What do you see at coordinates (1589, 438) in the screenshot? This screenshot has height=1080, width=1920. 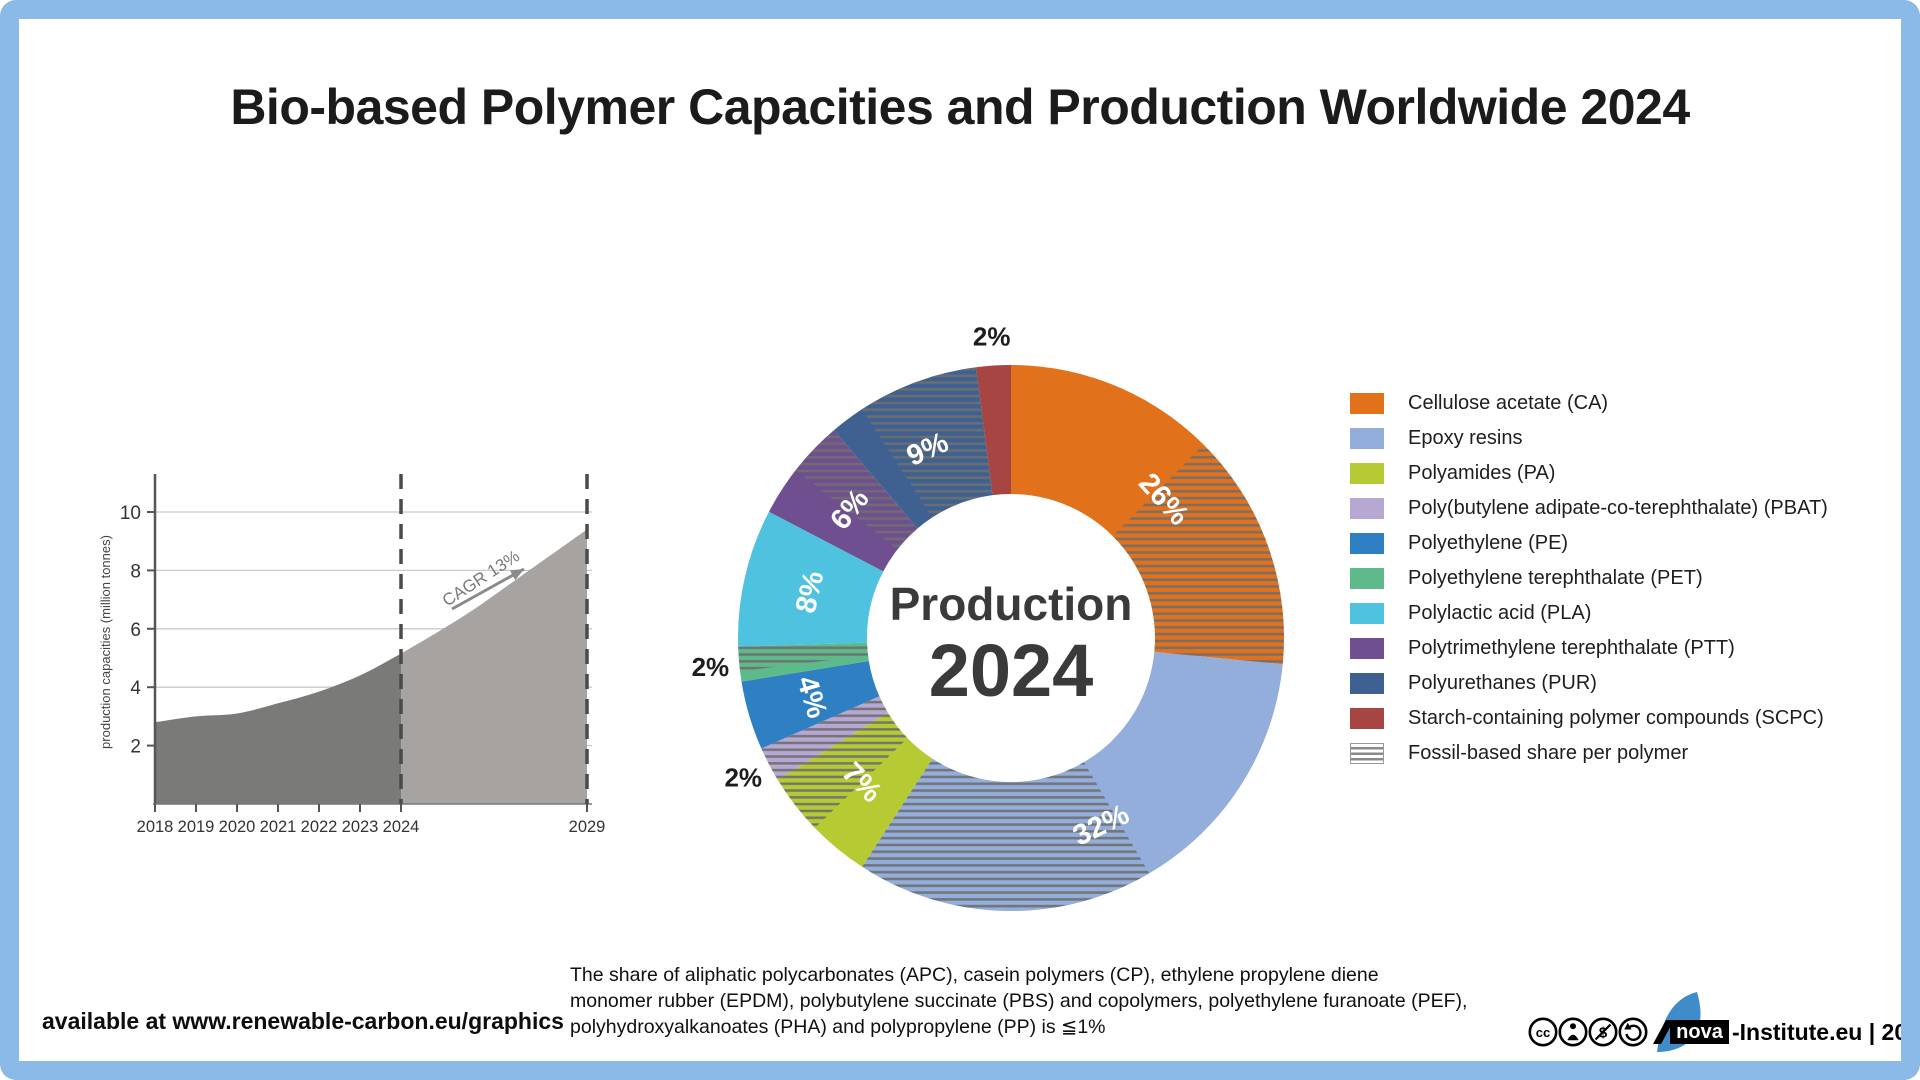 I see `legend-item: Epoxy resins` at bounding box center [1589, 438].